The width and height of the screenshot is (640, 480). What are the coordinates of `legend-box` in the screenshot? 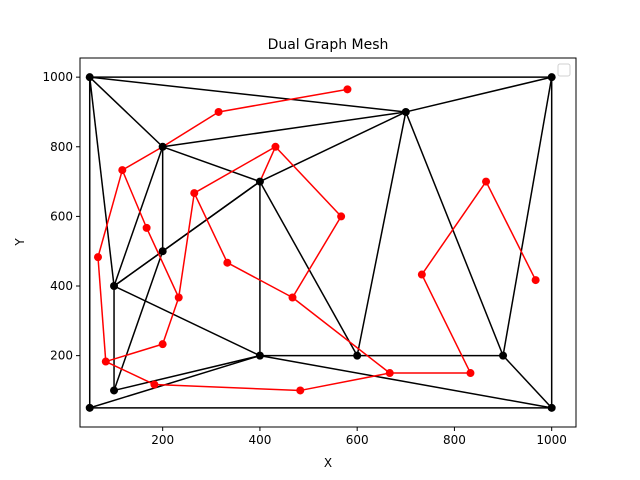 It's located at (564, 70).